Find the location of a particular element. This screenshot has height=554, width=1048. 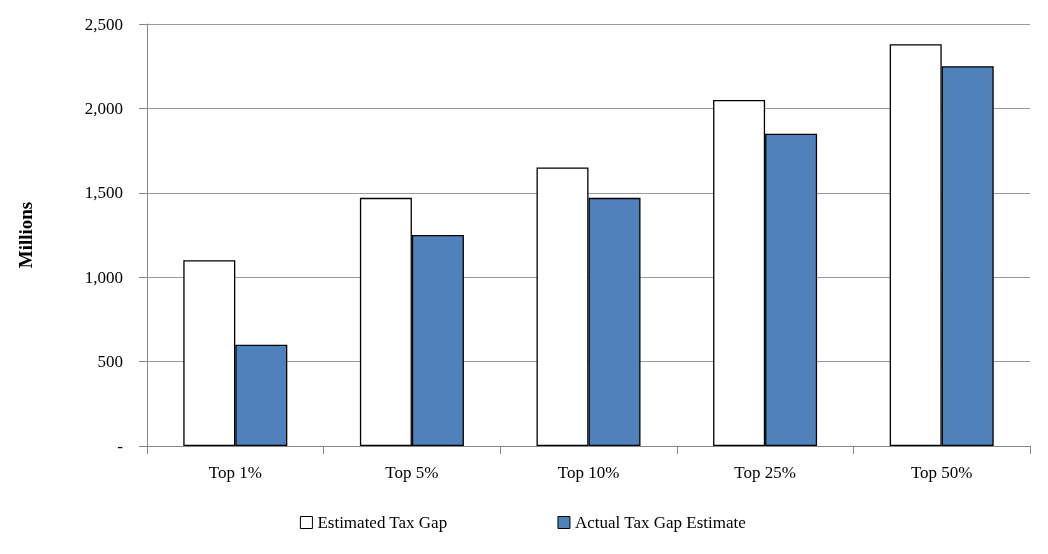

y-tick-label: 2,000 is located at coordinates (103, 108).